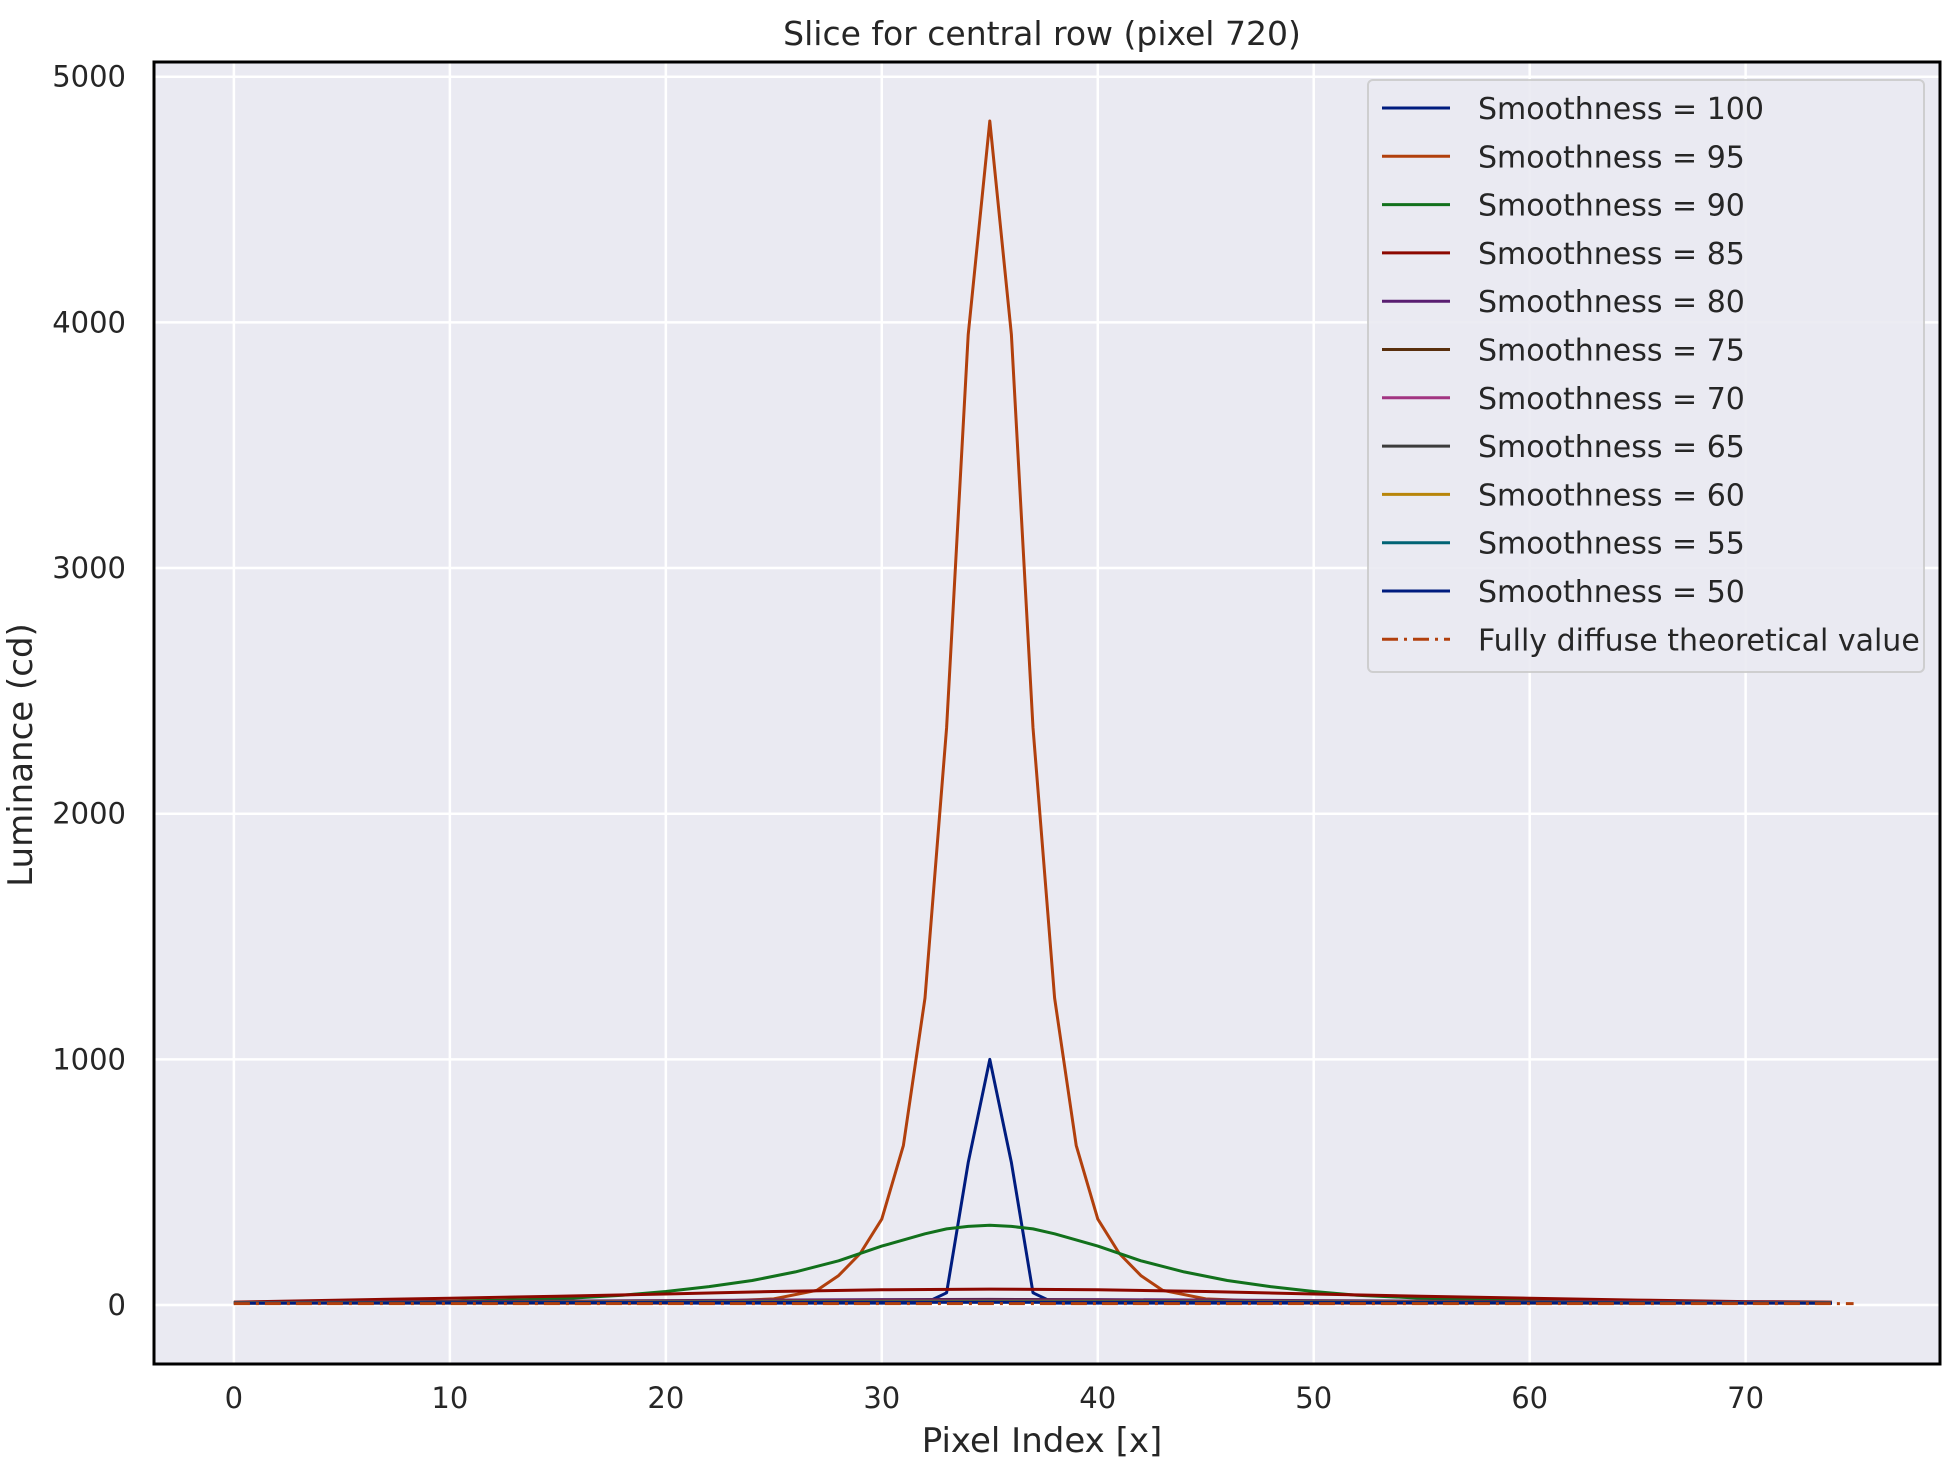 This screenshot has width=1954, height=1477. I want to click on legend-label: Smoothness = 95, so click(1611, 157).